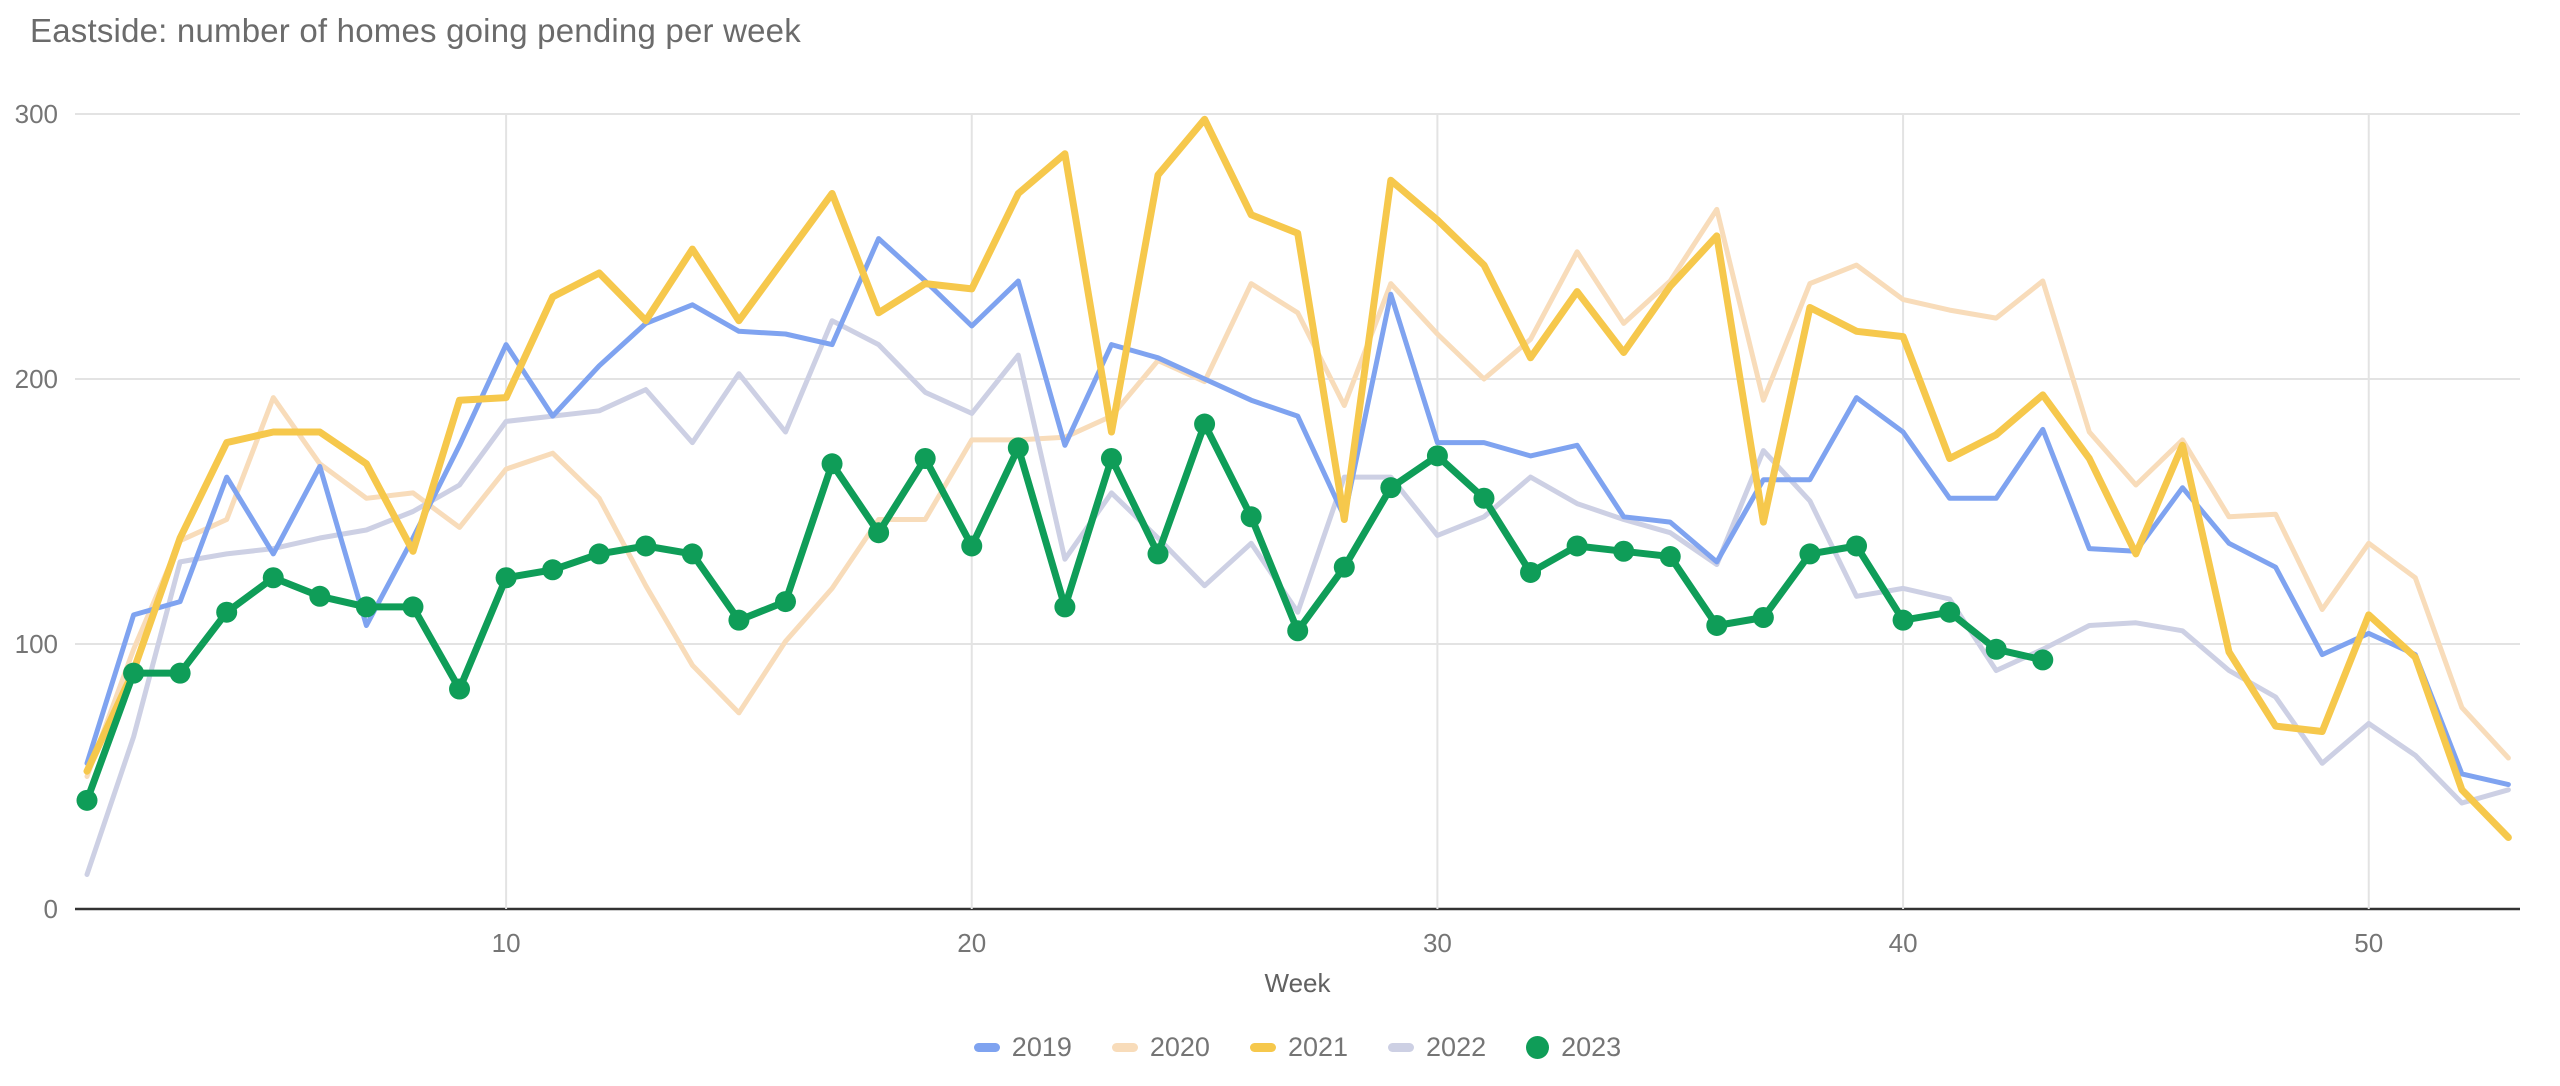  What do you see at coordinates (986, 1047) in the screenshot?
I see `legend-line-marker-2019` at bounding box center [986, 1047].